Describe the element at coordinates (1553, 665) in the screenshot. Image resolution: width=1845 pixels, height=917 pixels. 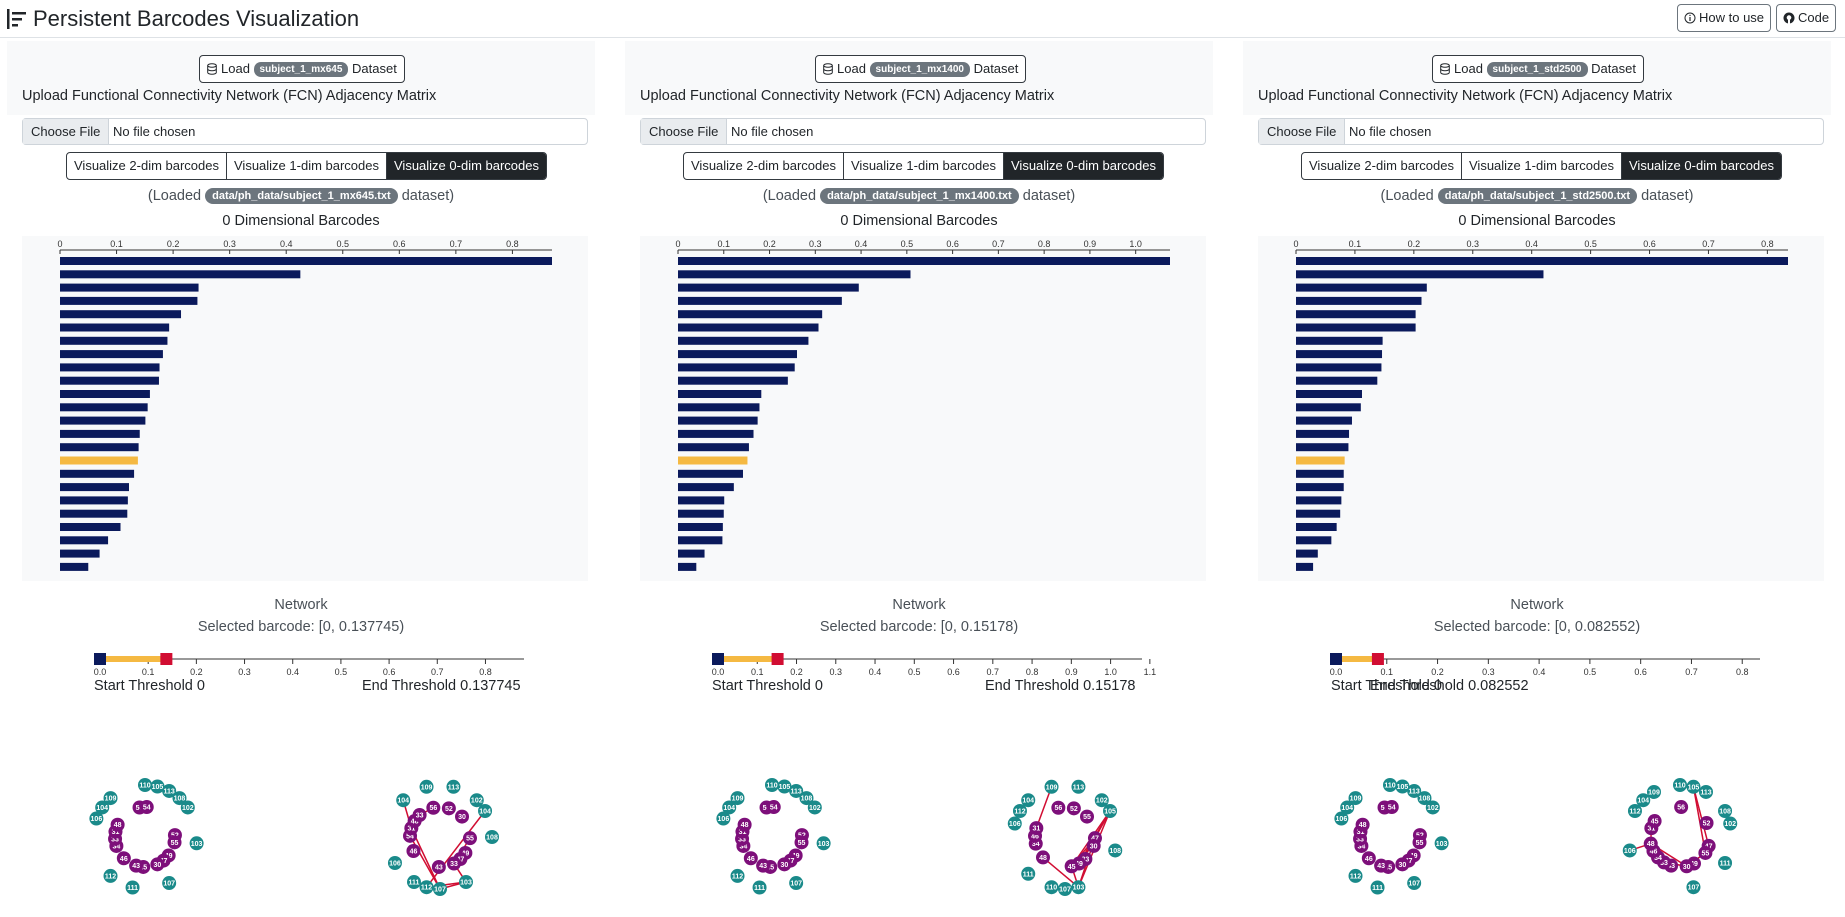
I see `threshold-slider: 0.0 0.1 0.2 0.3 0.4 0.5 0.6 0.7 0.8` at that location.